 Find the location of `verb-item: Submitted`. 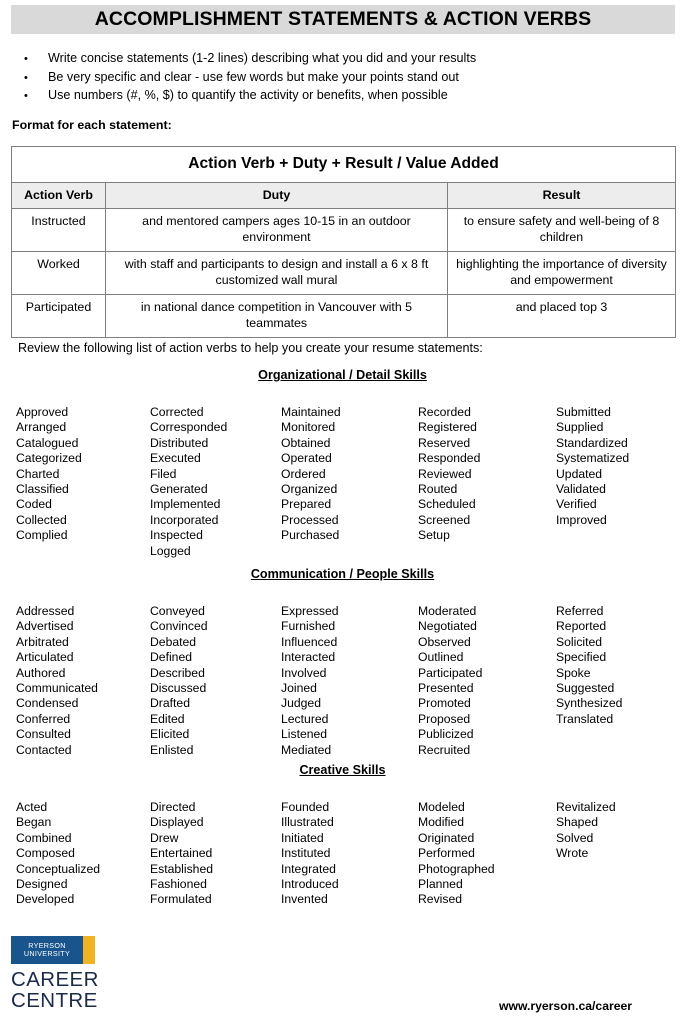

verb-item: Submitted is located at coordinates (583, 412).